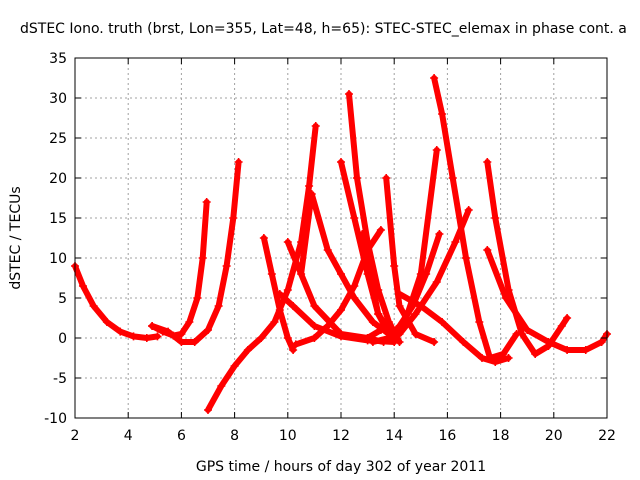 This screenshot has height=480, width=640. What do you see at coordinates (607, 436) in the screenshot?
I see `x-tick-label: 22` at bounding box center [607, 436].